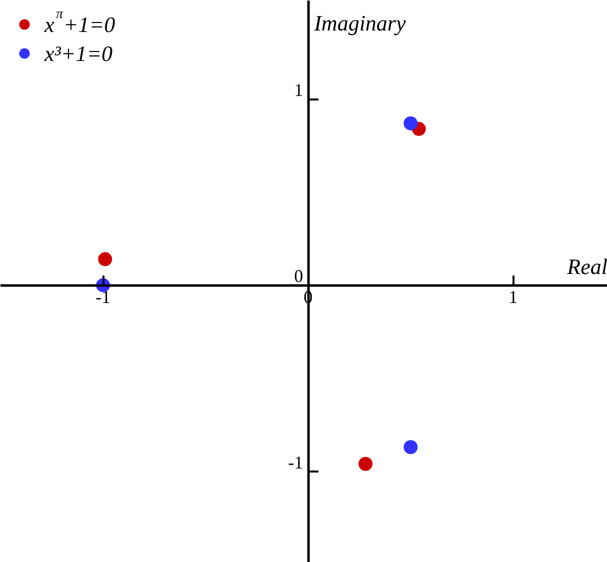 This screenshot has height=562, width=607. What do you see at coordinates (299, 90) in the screenshot?
I see `y-tick-label: 1` at bounding box center [299, 90].